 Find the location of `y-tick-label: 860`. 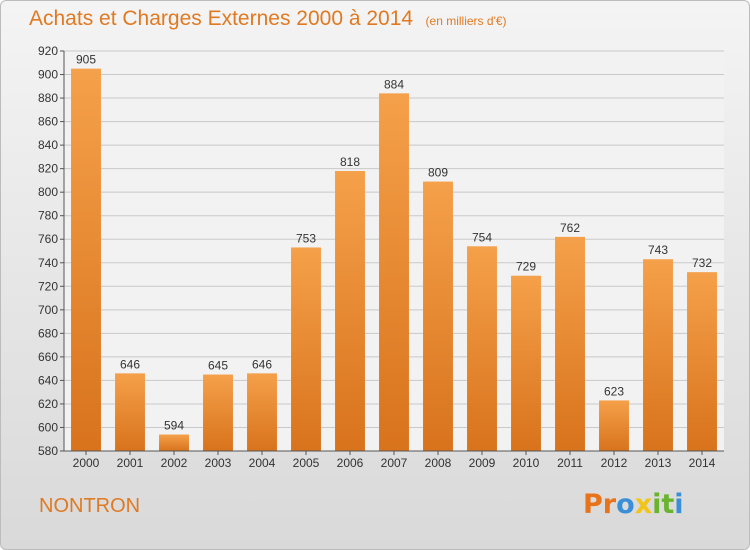

y-tick-label: 860 is located at coordinates (48, 122).